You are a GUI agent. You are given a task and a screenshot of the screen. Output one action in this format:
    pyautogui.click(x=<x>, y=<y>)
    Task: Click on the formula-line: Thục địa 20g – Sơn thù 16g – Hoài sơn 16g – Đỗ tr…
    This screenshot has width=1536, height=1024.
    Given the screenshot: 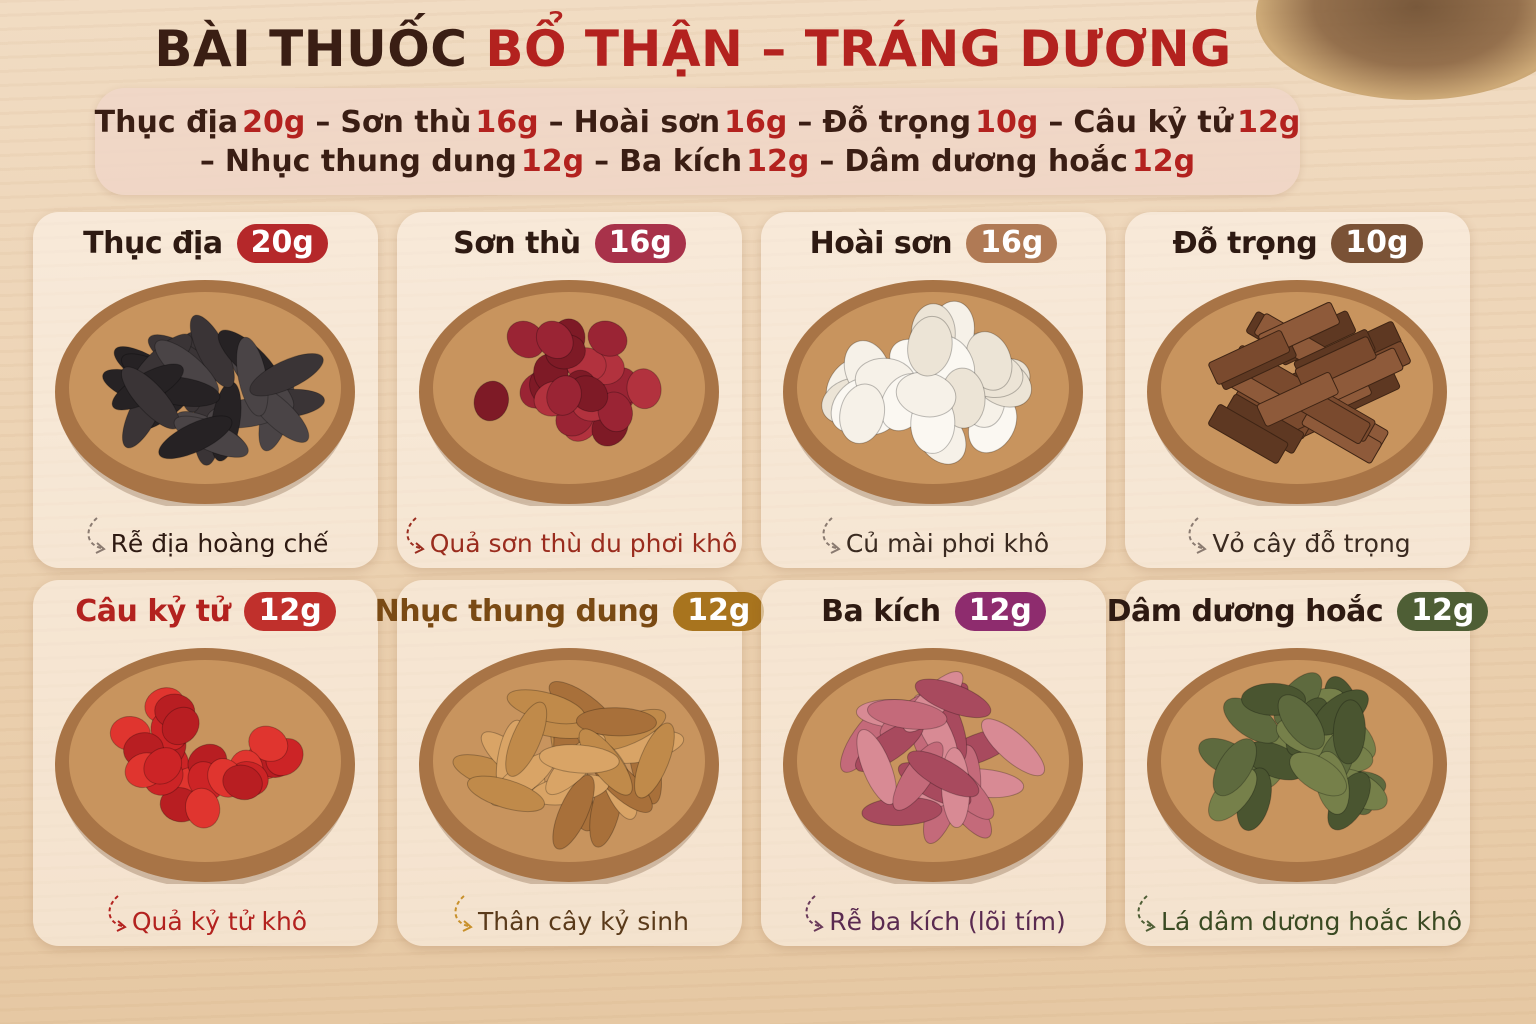 What is the action you would take?
    pyautogui.click(x=698, y=122)
    